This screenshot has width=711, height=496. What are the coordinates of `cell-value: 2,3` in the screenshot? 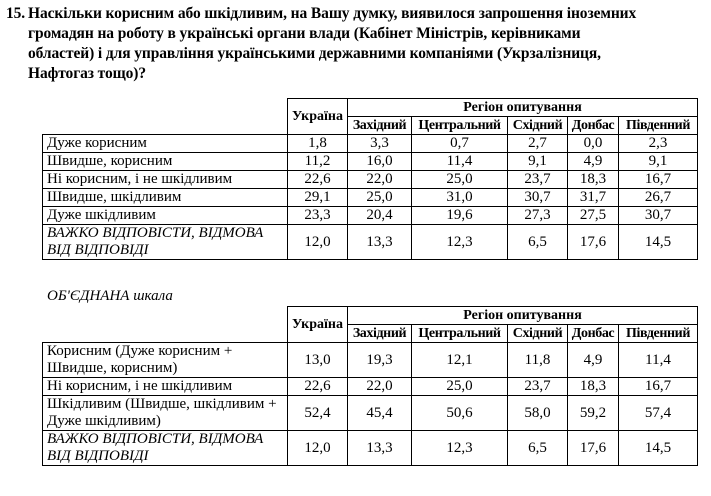 It's located at (658, 143).